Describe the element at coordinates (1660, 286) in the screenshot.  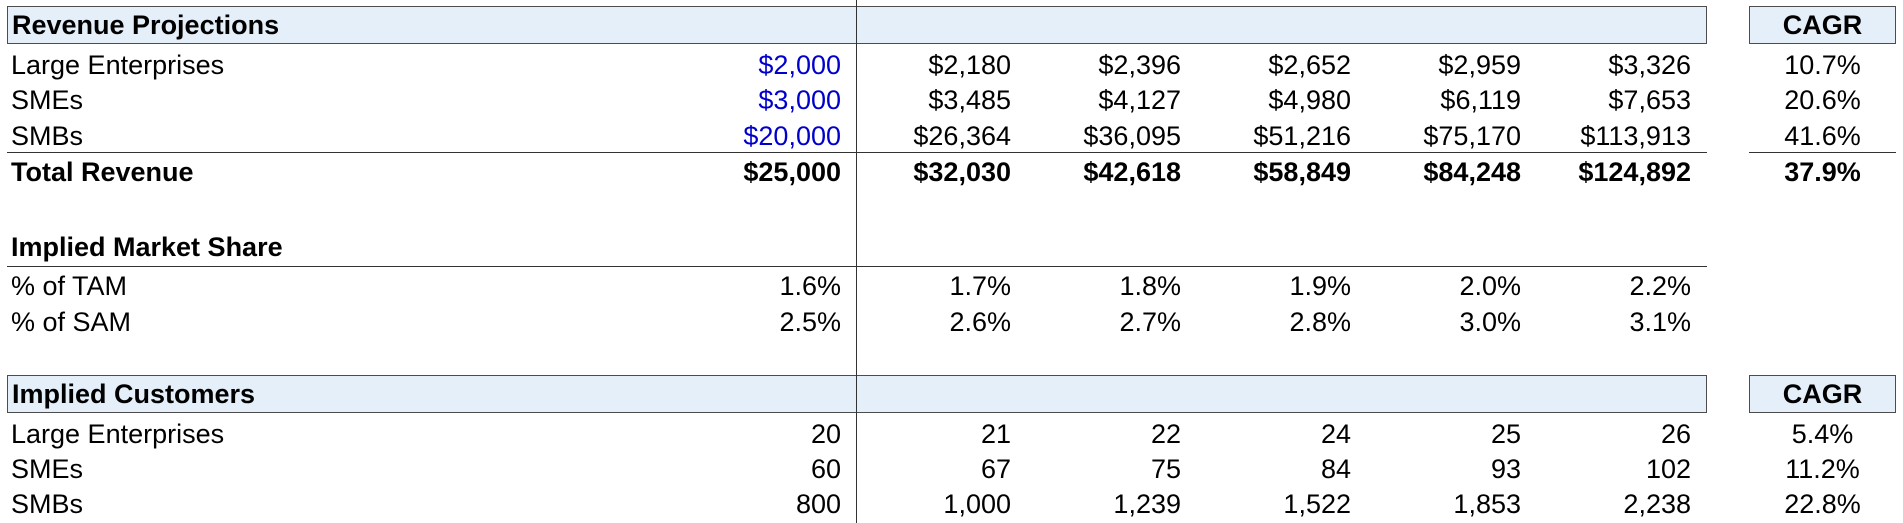
I see `value-cell: 2.2%` at that location.